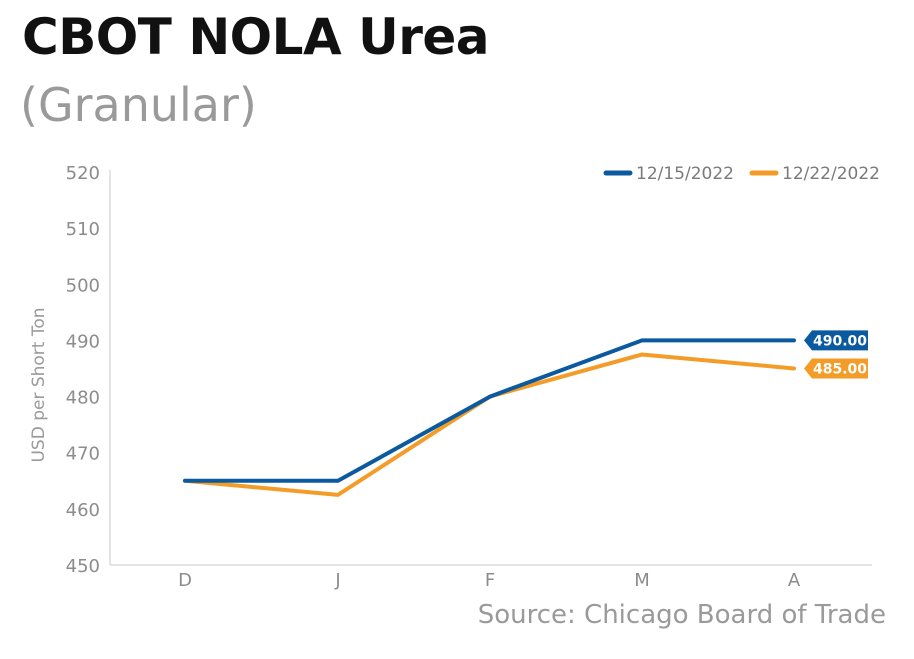 The height and width of the screenshot is (659, 914). What do you see at coordinates (138, 105) in the screenshot?
I see `chart-subtitle: (Granular)` at bounding box center [138, 105].